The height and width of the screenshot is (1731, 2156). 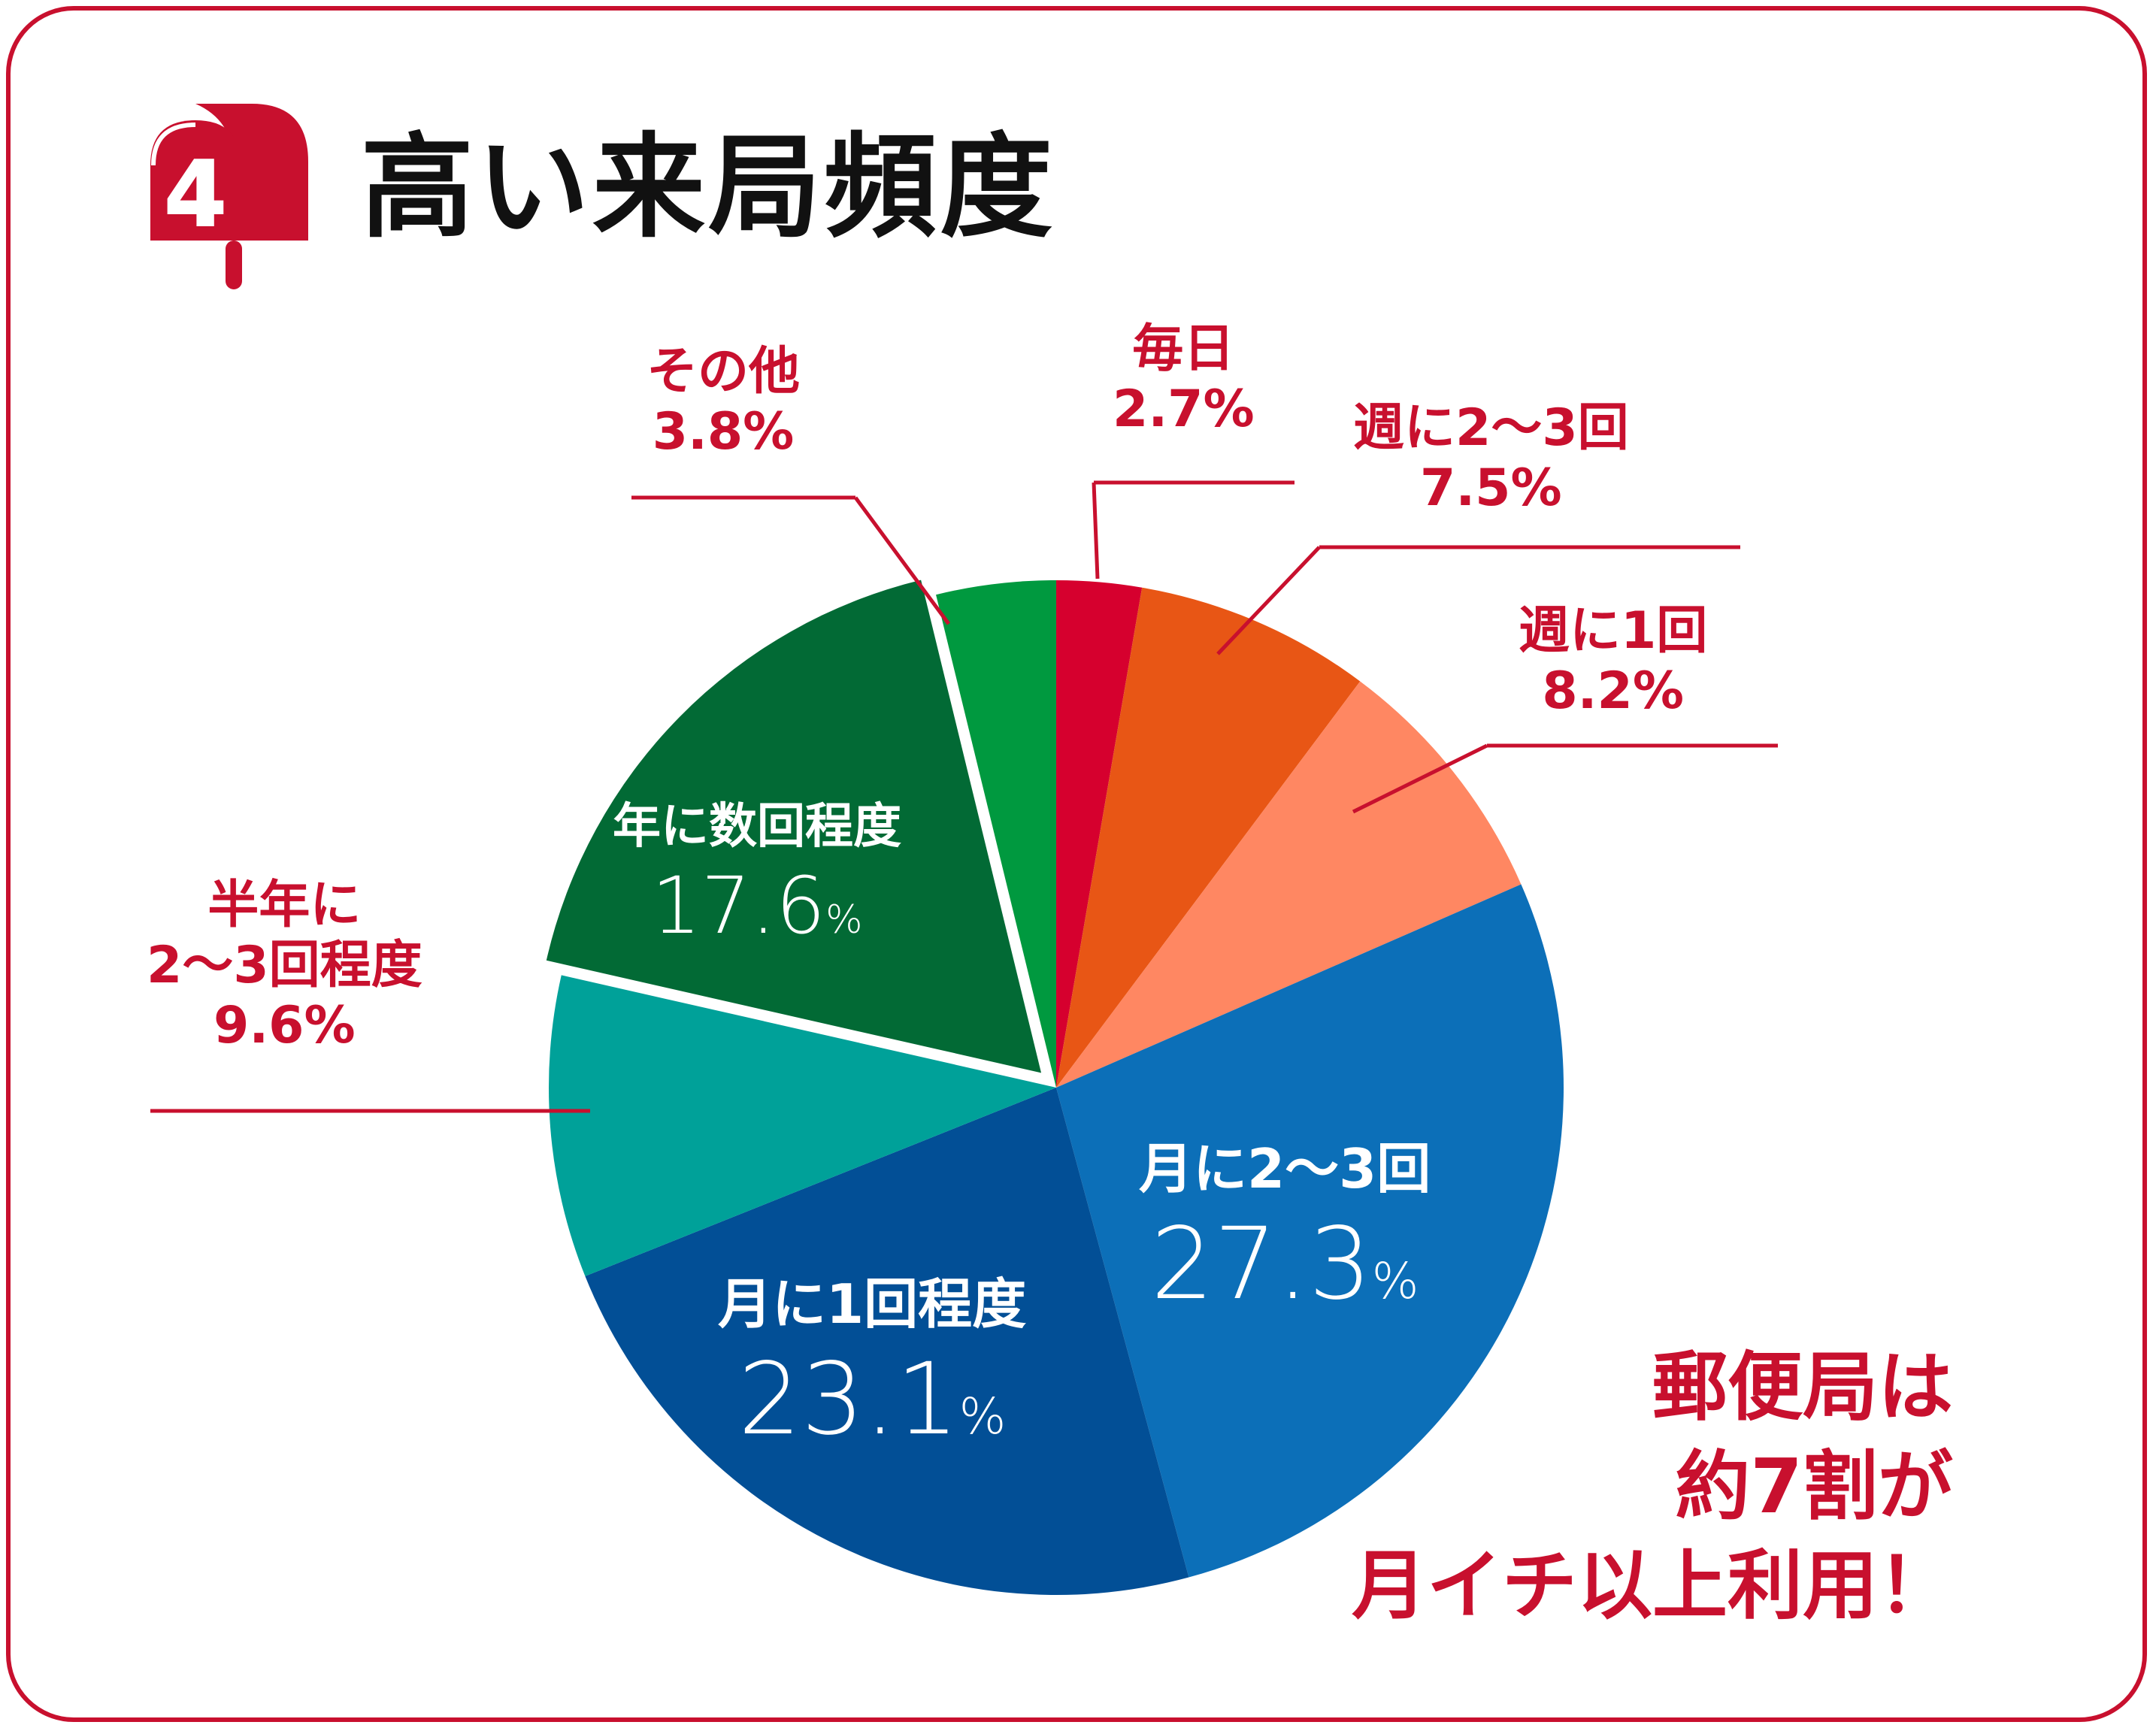 What do you see at coordinates (872, 1399) in the screenshot?
I see `label-month1-value: 23.1%` at bounding box center [872, 1399].